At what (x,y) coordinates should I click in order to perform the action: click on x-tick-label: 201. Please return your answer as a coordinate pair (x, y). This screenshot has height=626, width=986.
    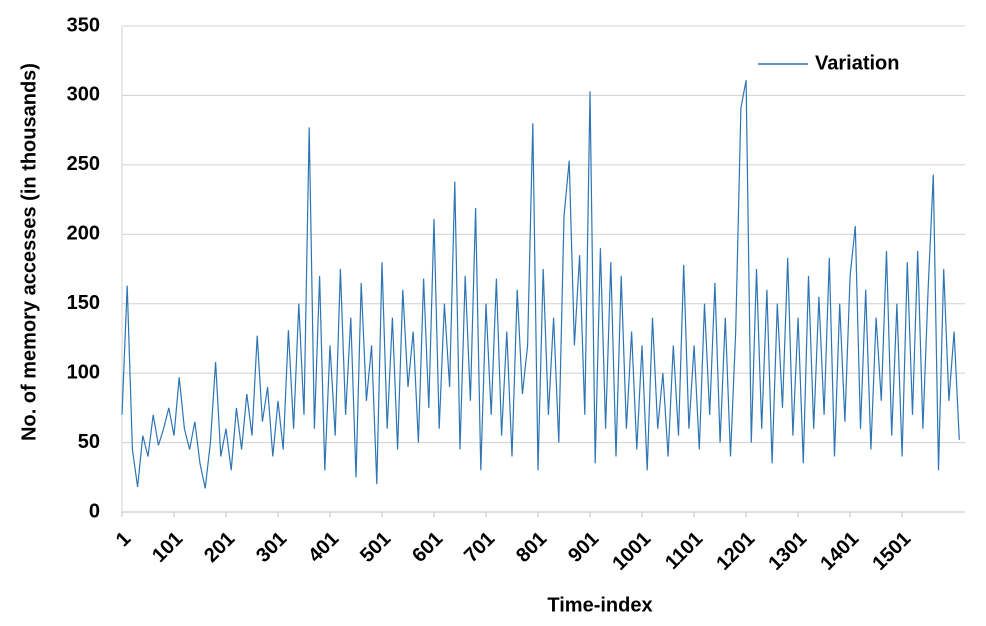
    Looking at the image, I should click on (219, 547).